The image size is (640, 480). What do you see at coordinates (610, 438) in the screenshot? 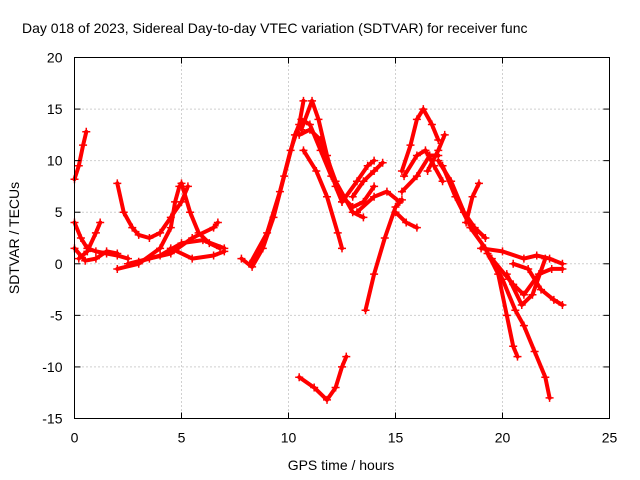
I see `x-tick-label: 25` at bounding box center [610, 438].